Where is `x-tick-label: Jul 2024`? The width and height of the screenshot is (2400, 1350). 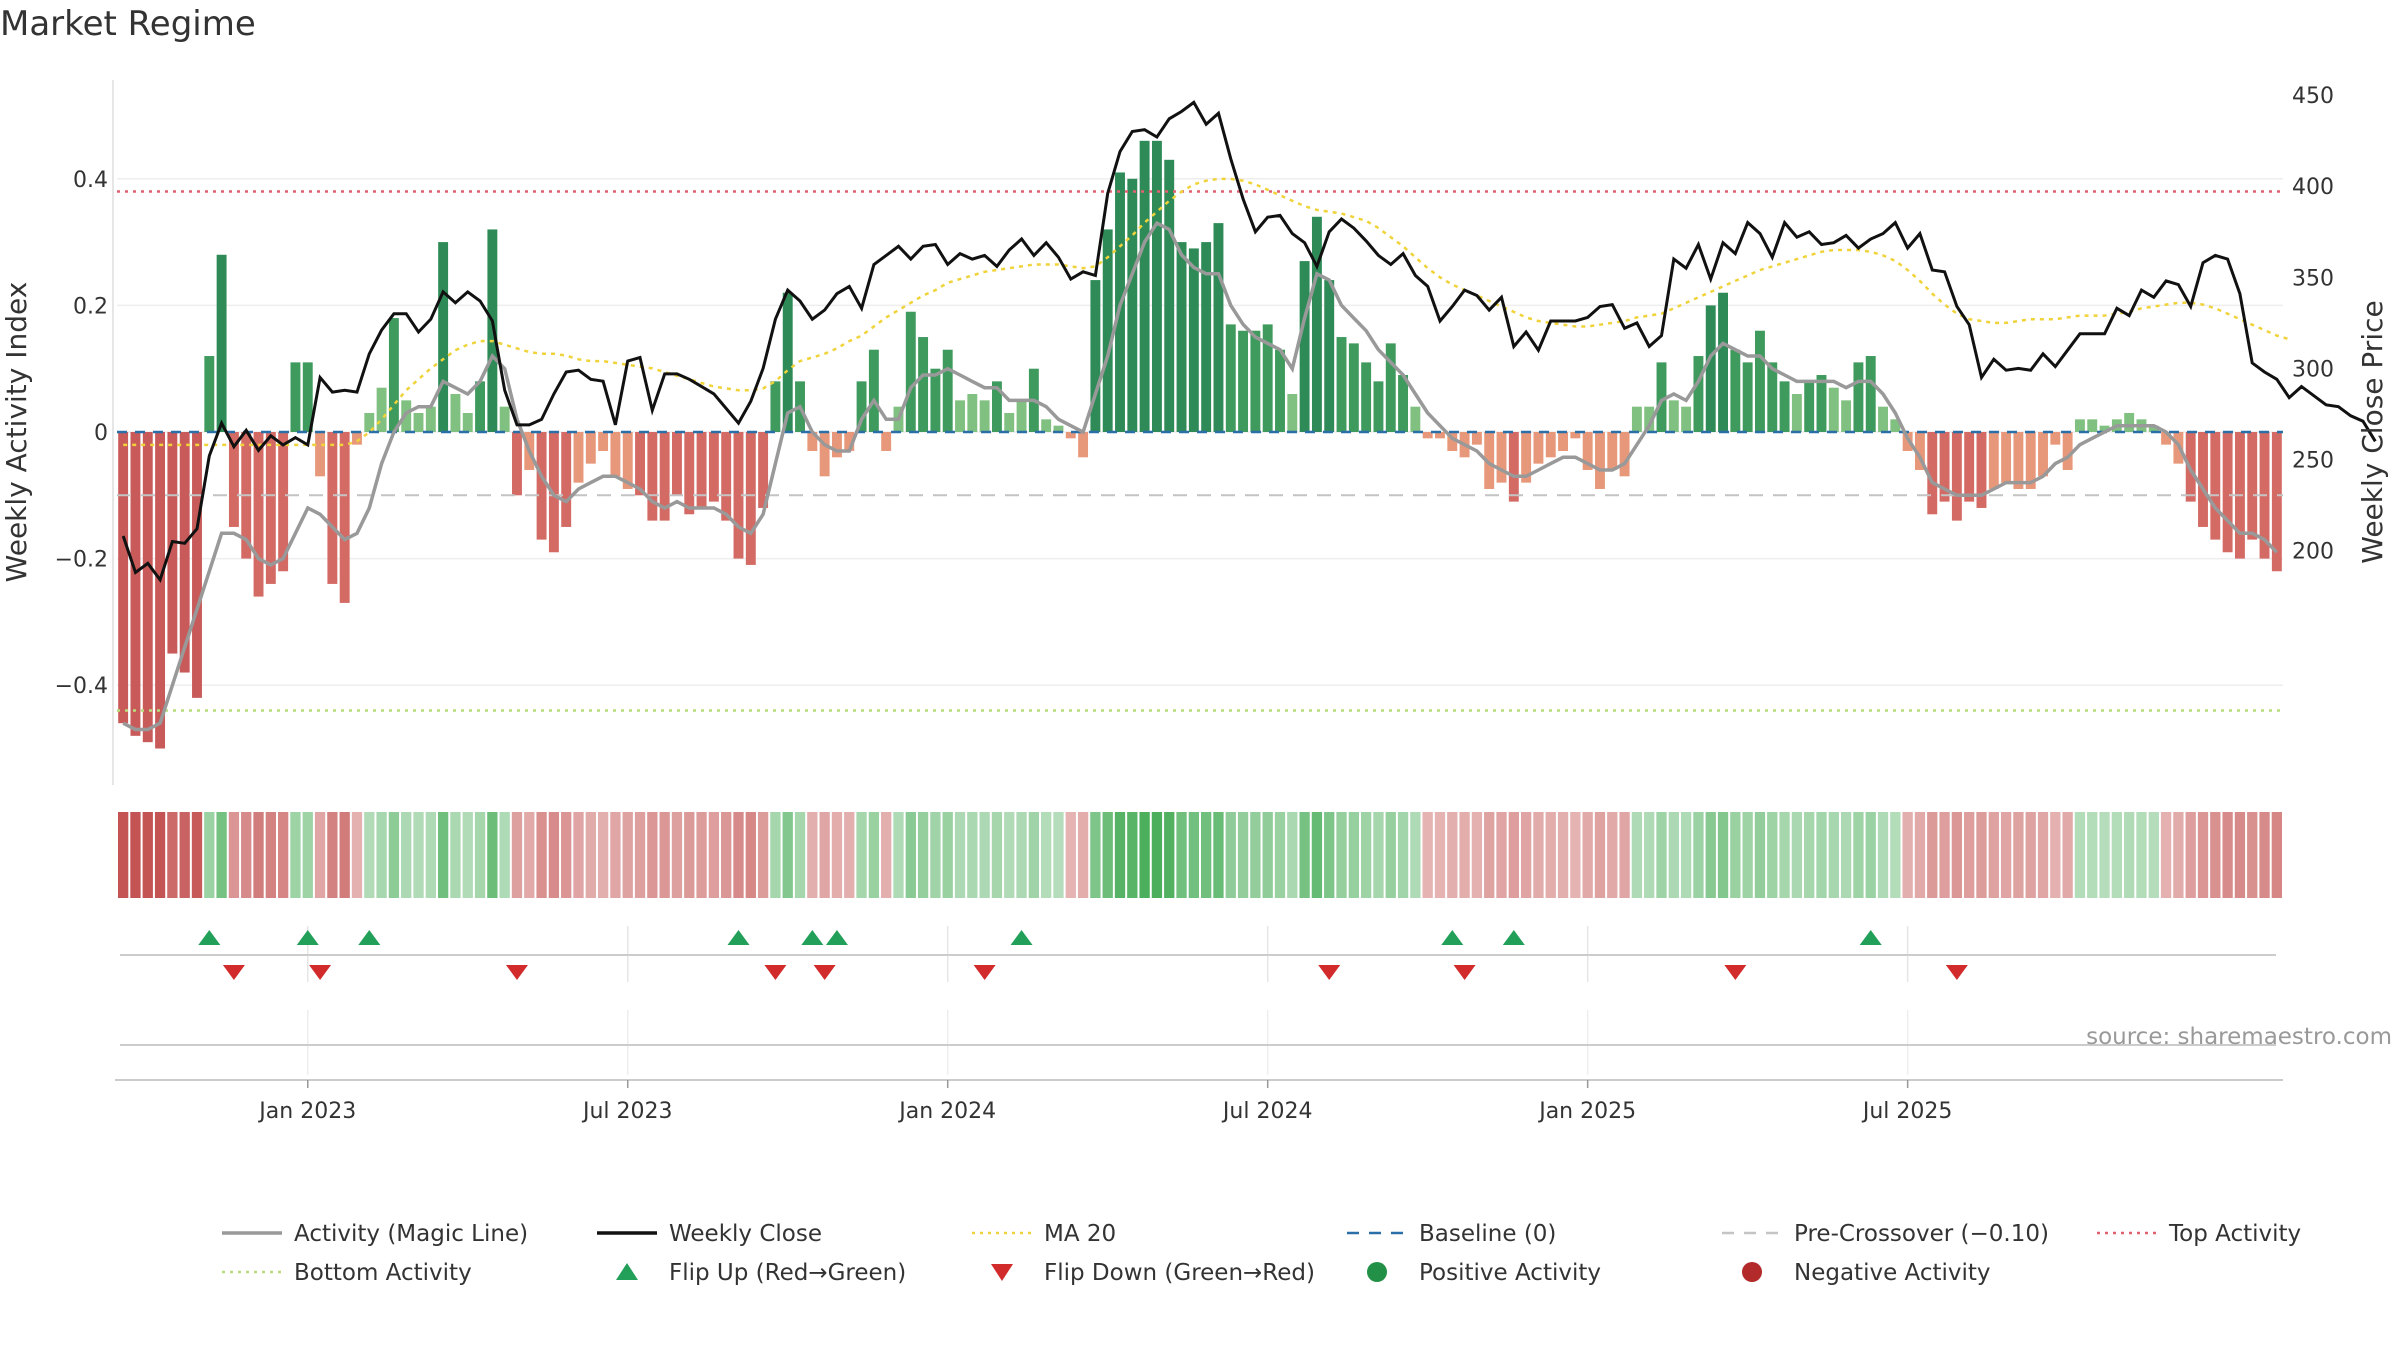 x-tick-label: Jul 2024 is located at coordinates (1267, 1111).